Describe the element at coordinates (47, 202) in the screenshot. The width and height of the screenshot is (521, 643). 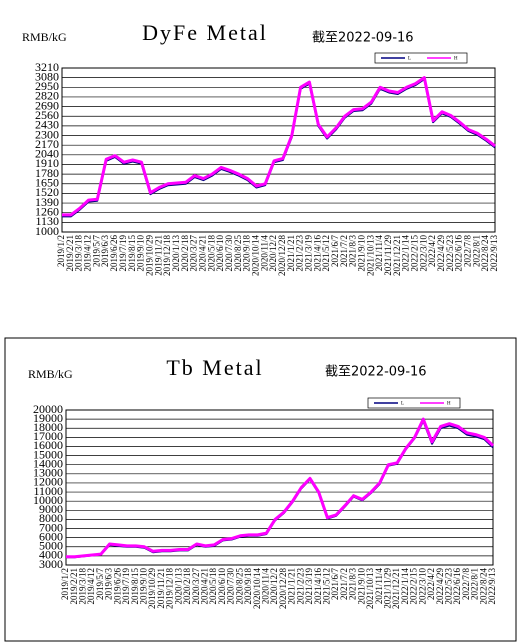
I see `y-tick-label: 1390` at that location.